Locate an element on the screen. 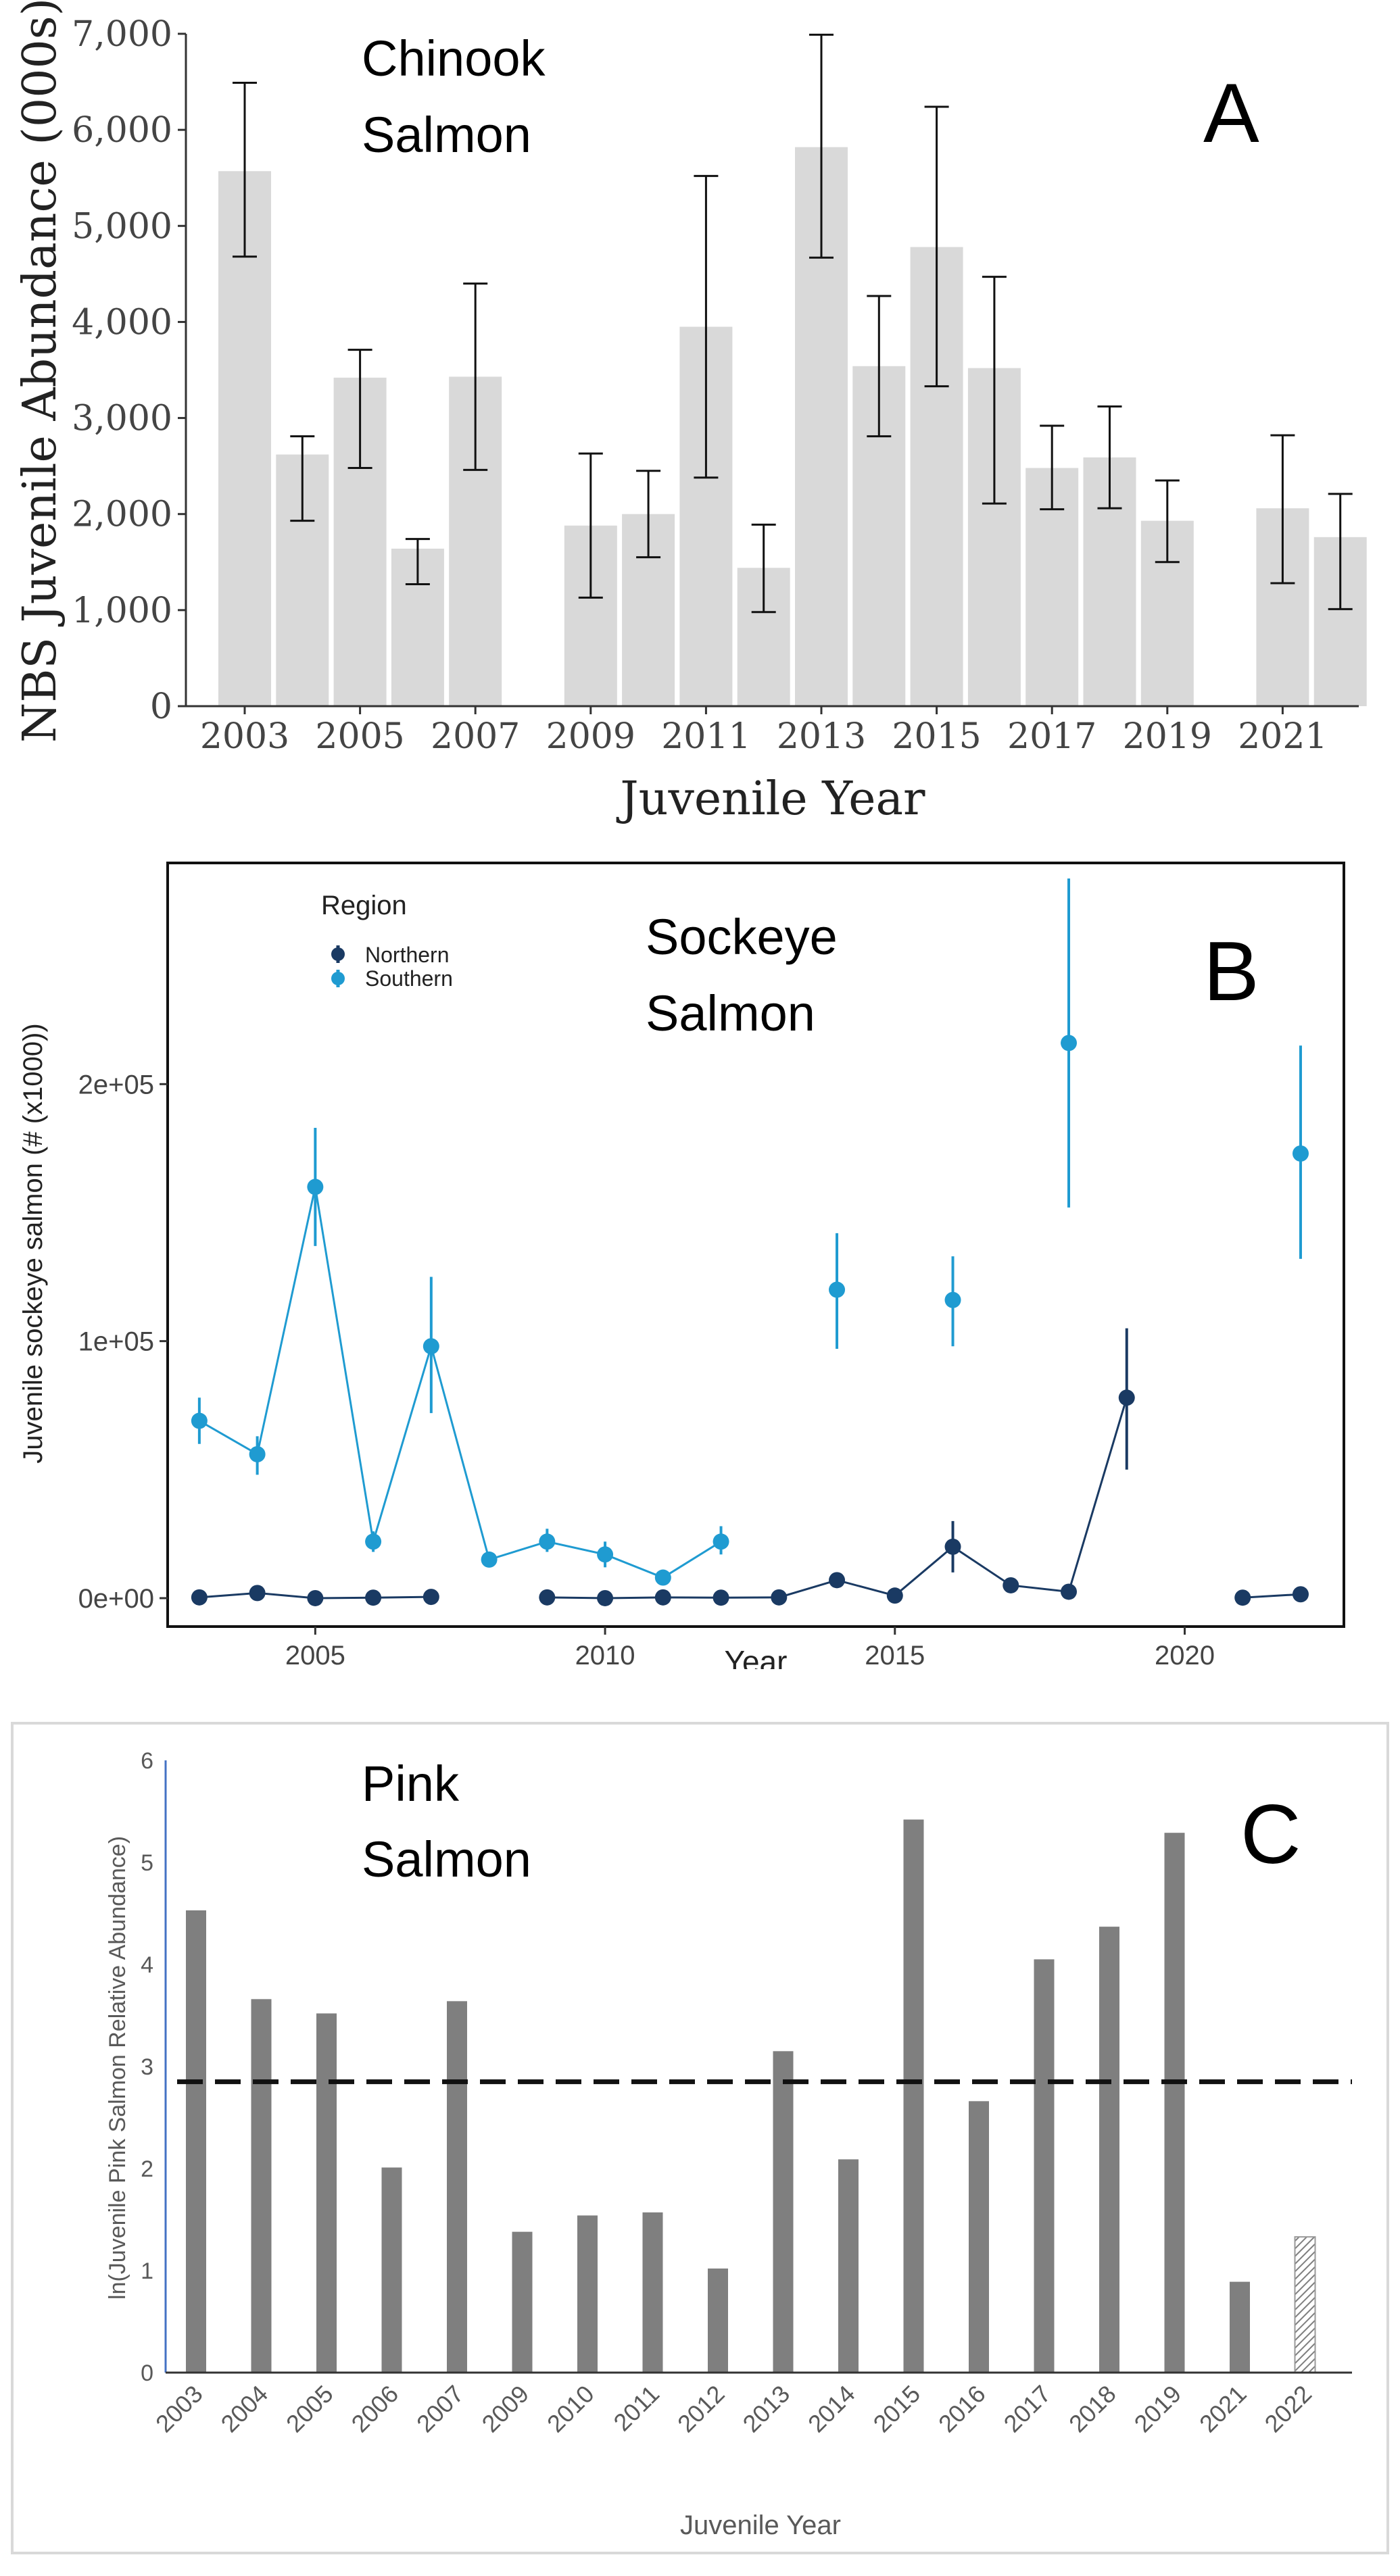  a-error-bar-2015 is located at coordinates (936, 247).